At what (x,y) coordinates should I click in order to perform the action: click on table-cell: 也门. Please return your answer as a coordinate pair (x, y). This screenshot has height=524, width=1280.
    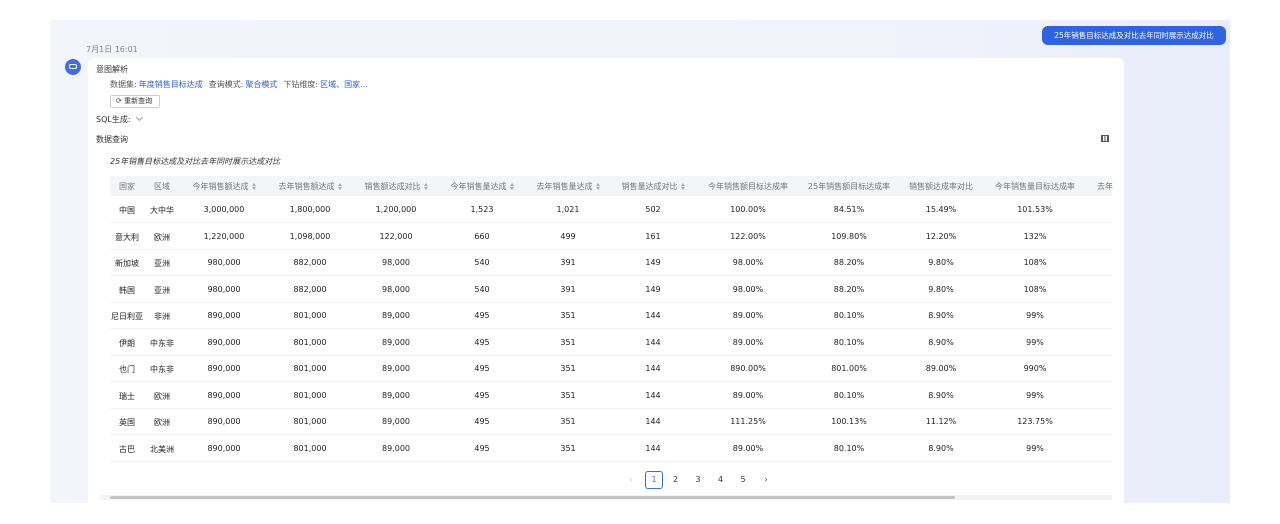
    Looking at the image, I should click on (127, 369).